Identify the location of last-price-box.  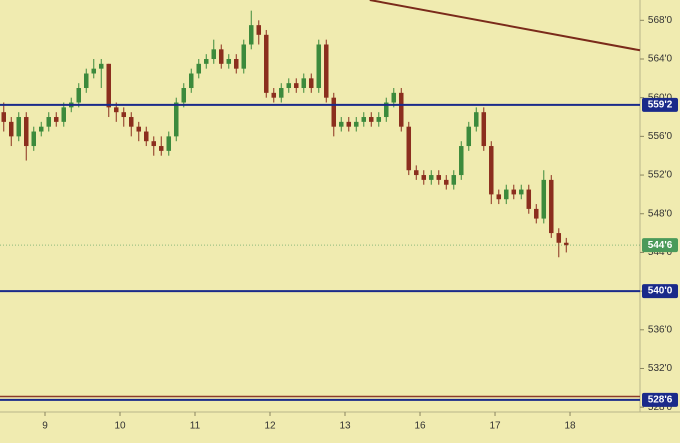
(660, 245).